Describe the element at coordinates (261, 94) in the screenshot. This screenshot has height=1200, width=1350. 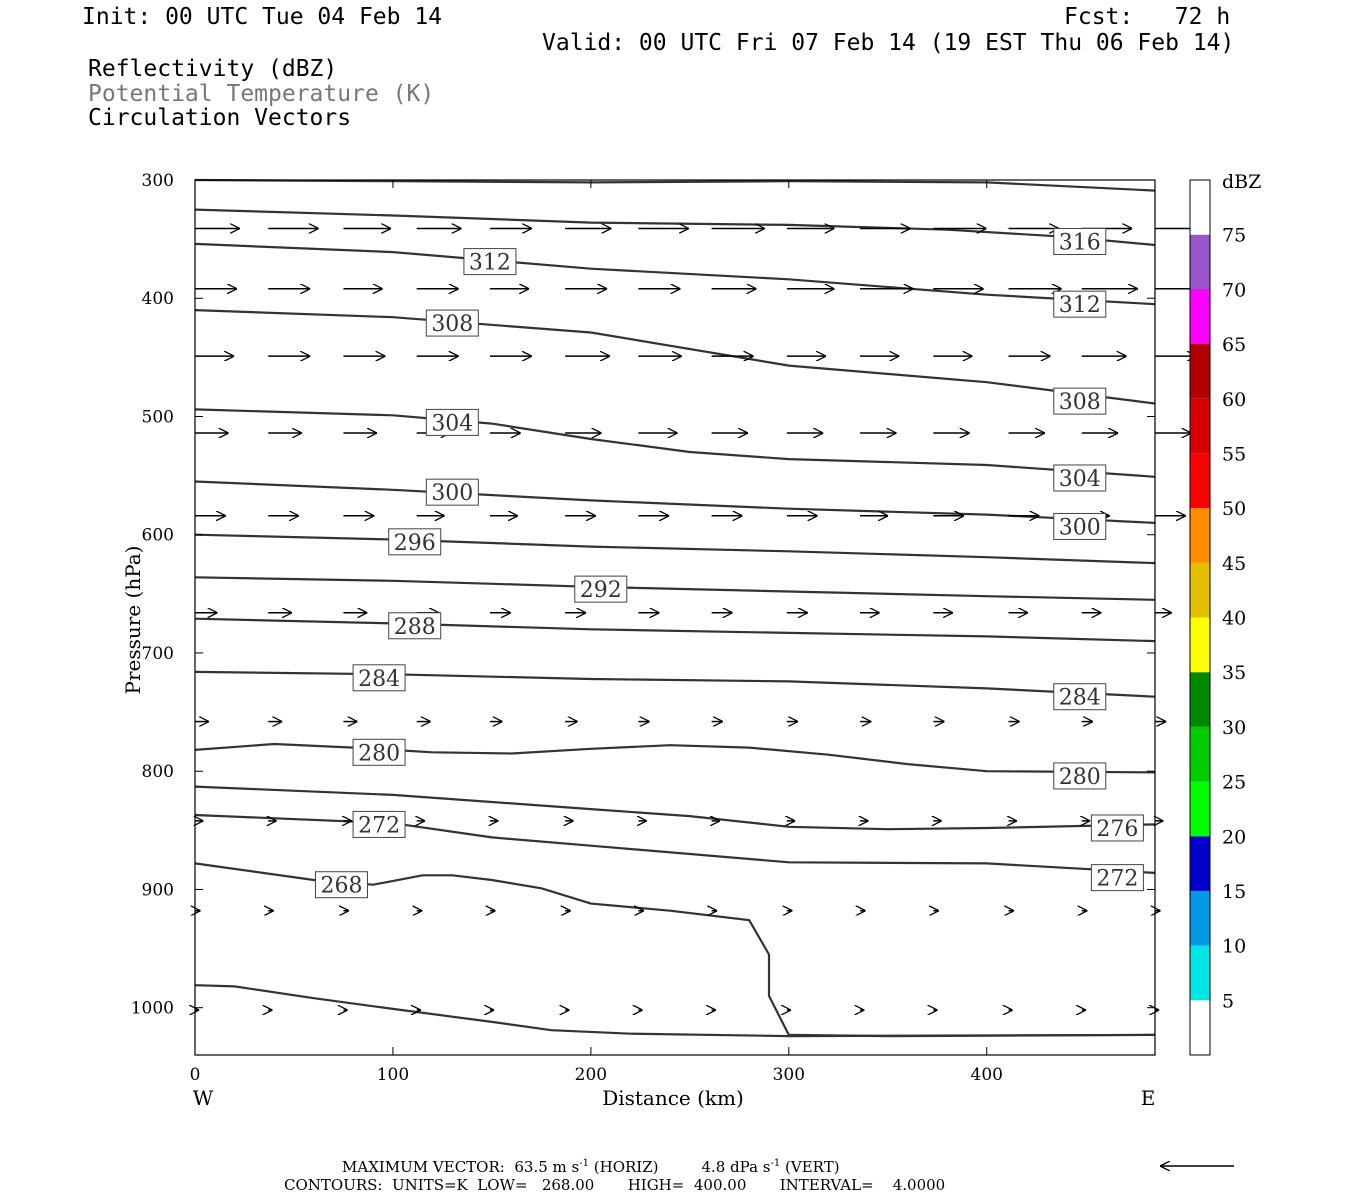
I see `field-label-theta: Potential Temperature (K)` at that location.